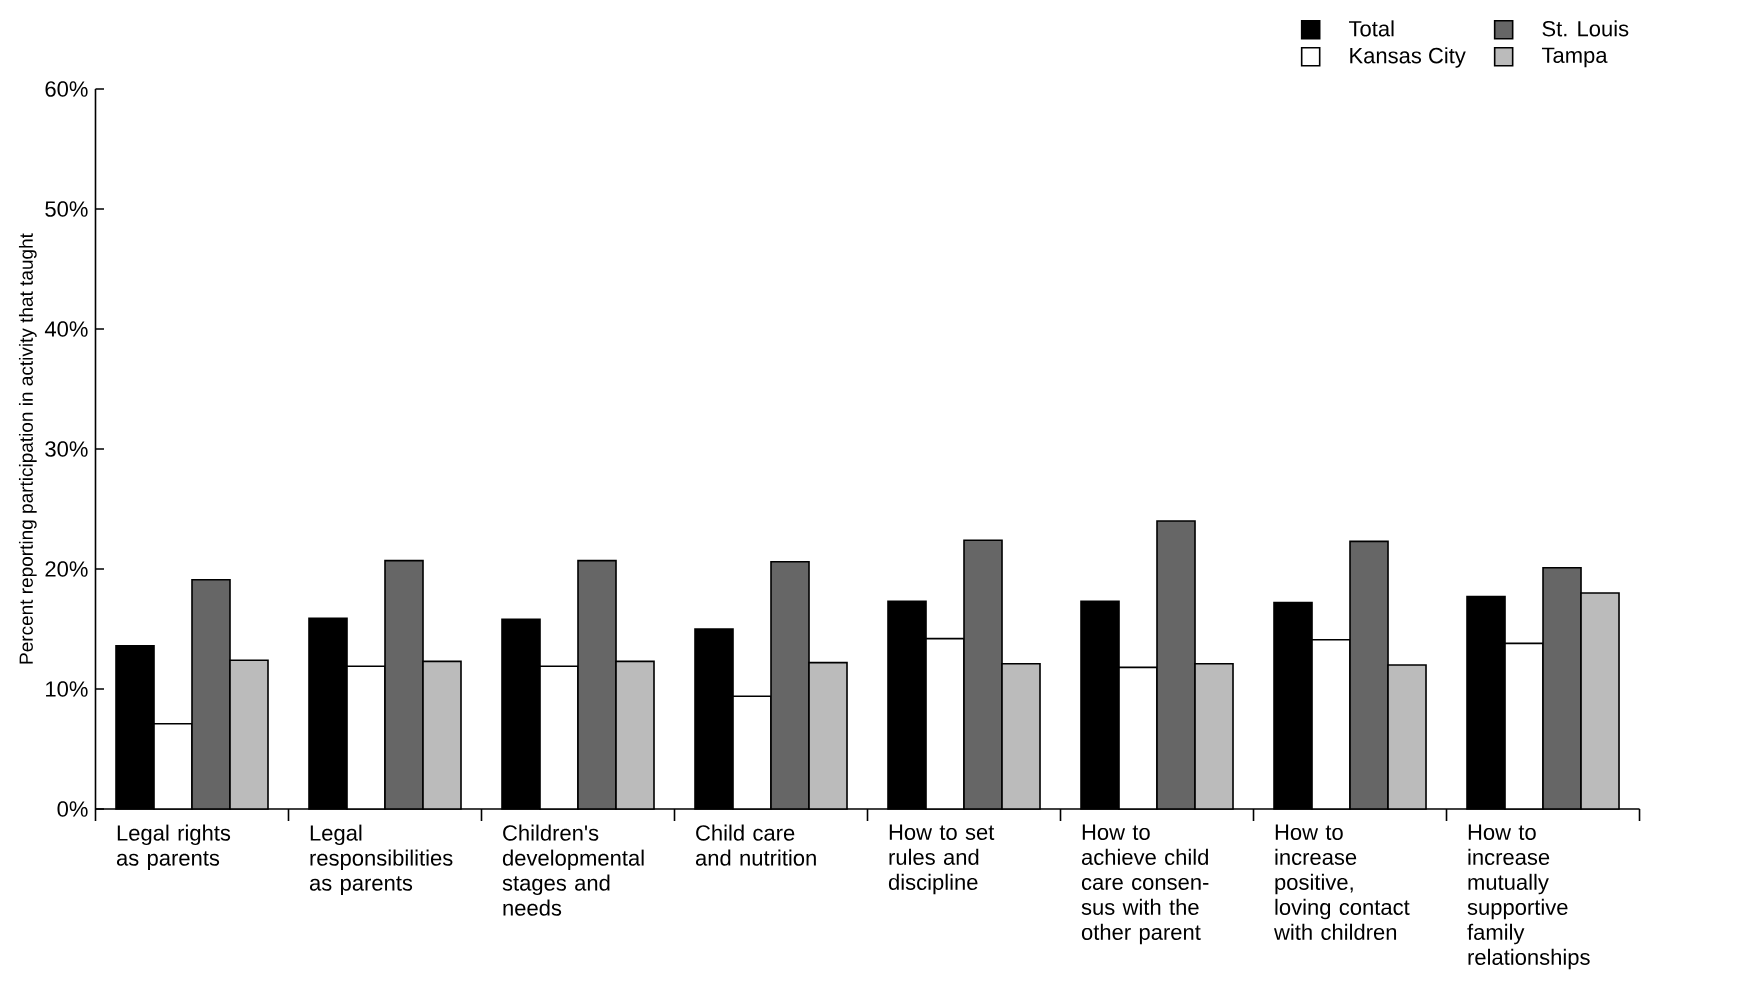 This screenshot has height=1001, width=1745. What do you see at coordinates (66, 329) in the screenshot?
I see `y-tick-label: 40%` at bounding box center [66, 329].